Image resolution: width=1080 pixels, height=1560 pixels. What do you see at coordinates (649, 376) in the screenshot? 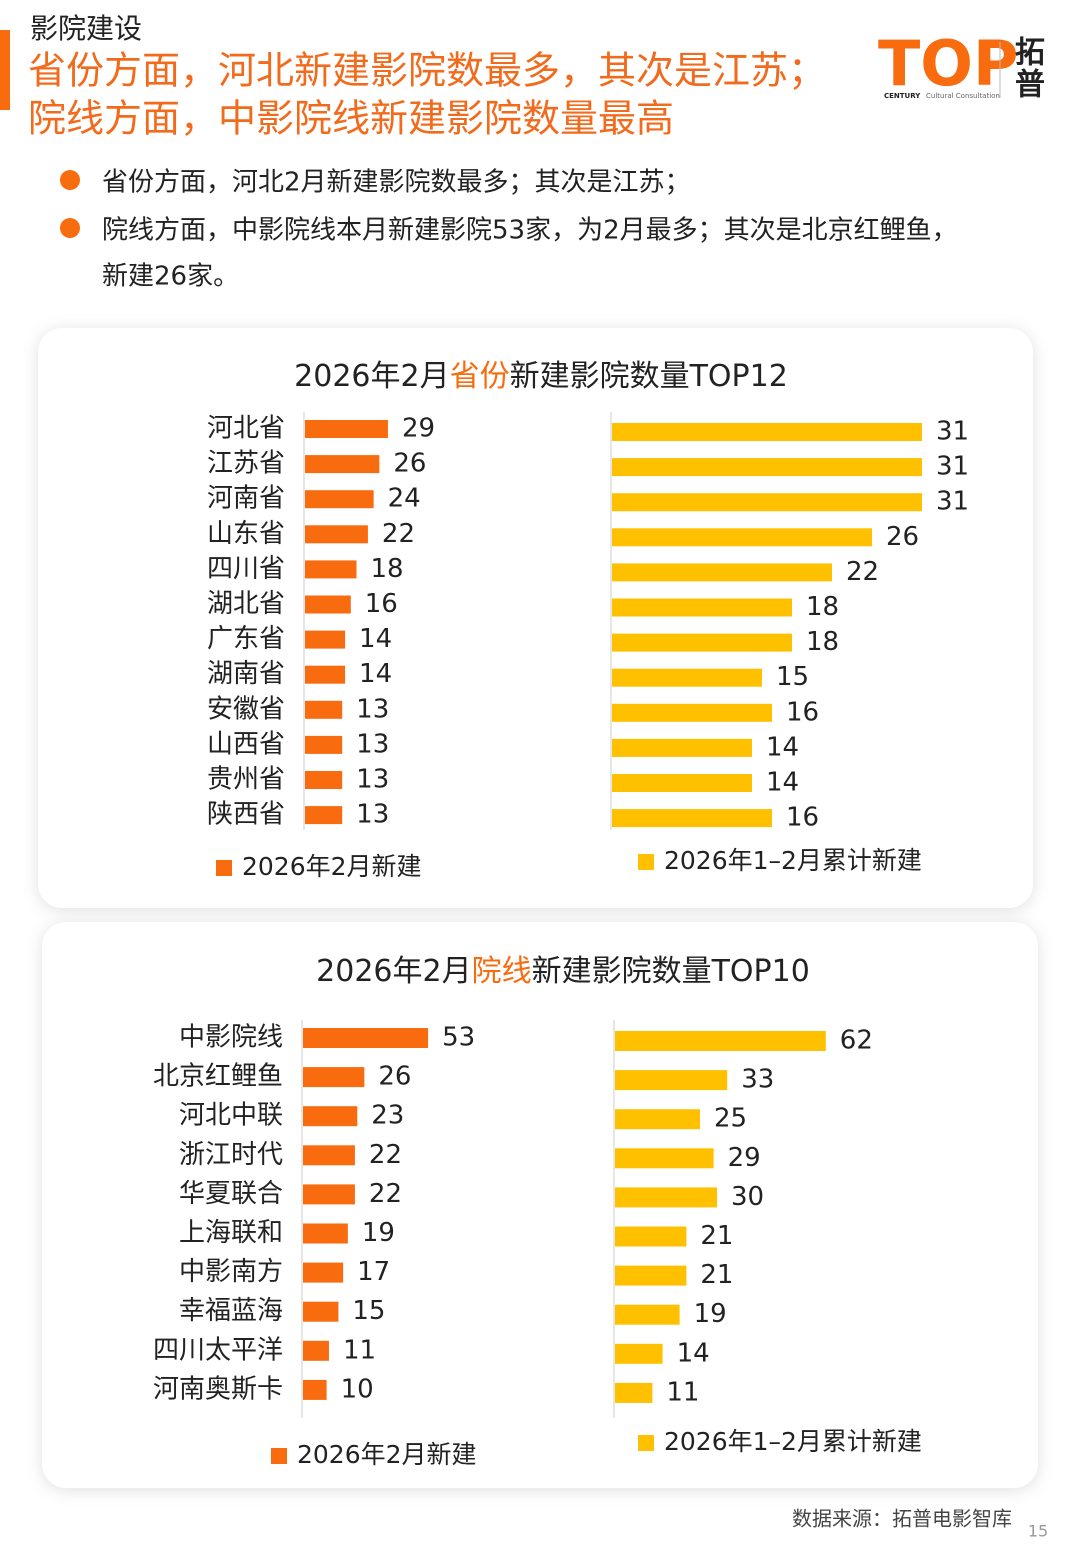
I see `chart-title-part: 新建影院数量TOP12` at bounding box center [649, 376].